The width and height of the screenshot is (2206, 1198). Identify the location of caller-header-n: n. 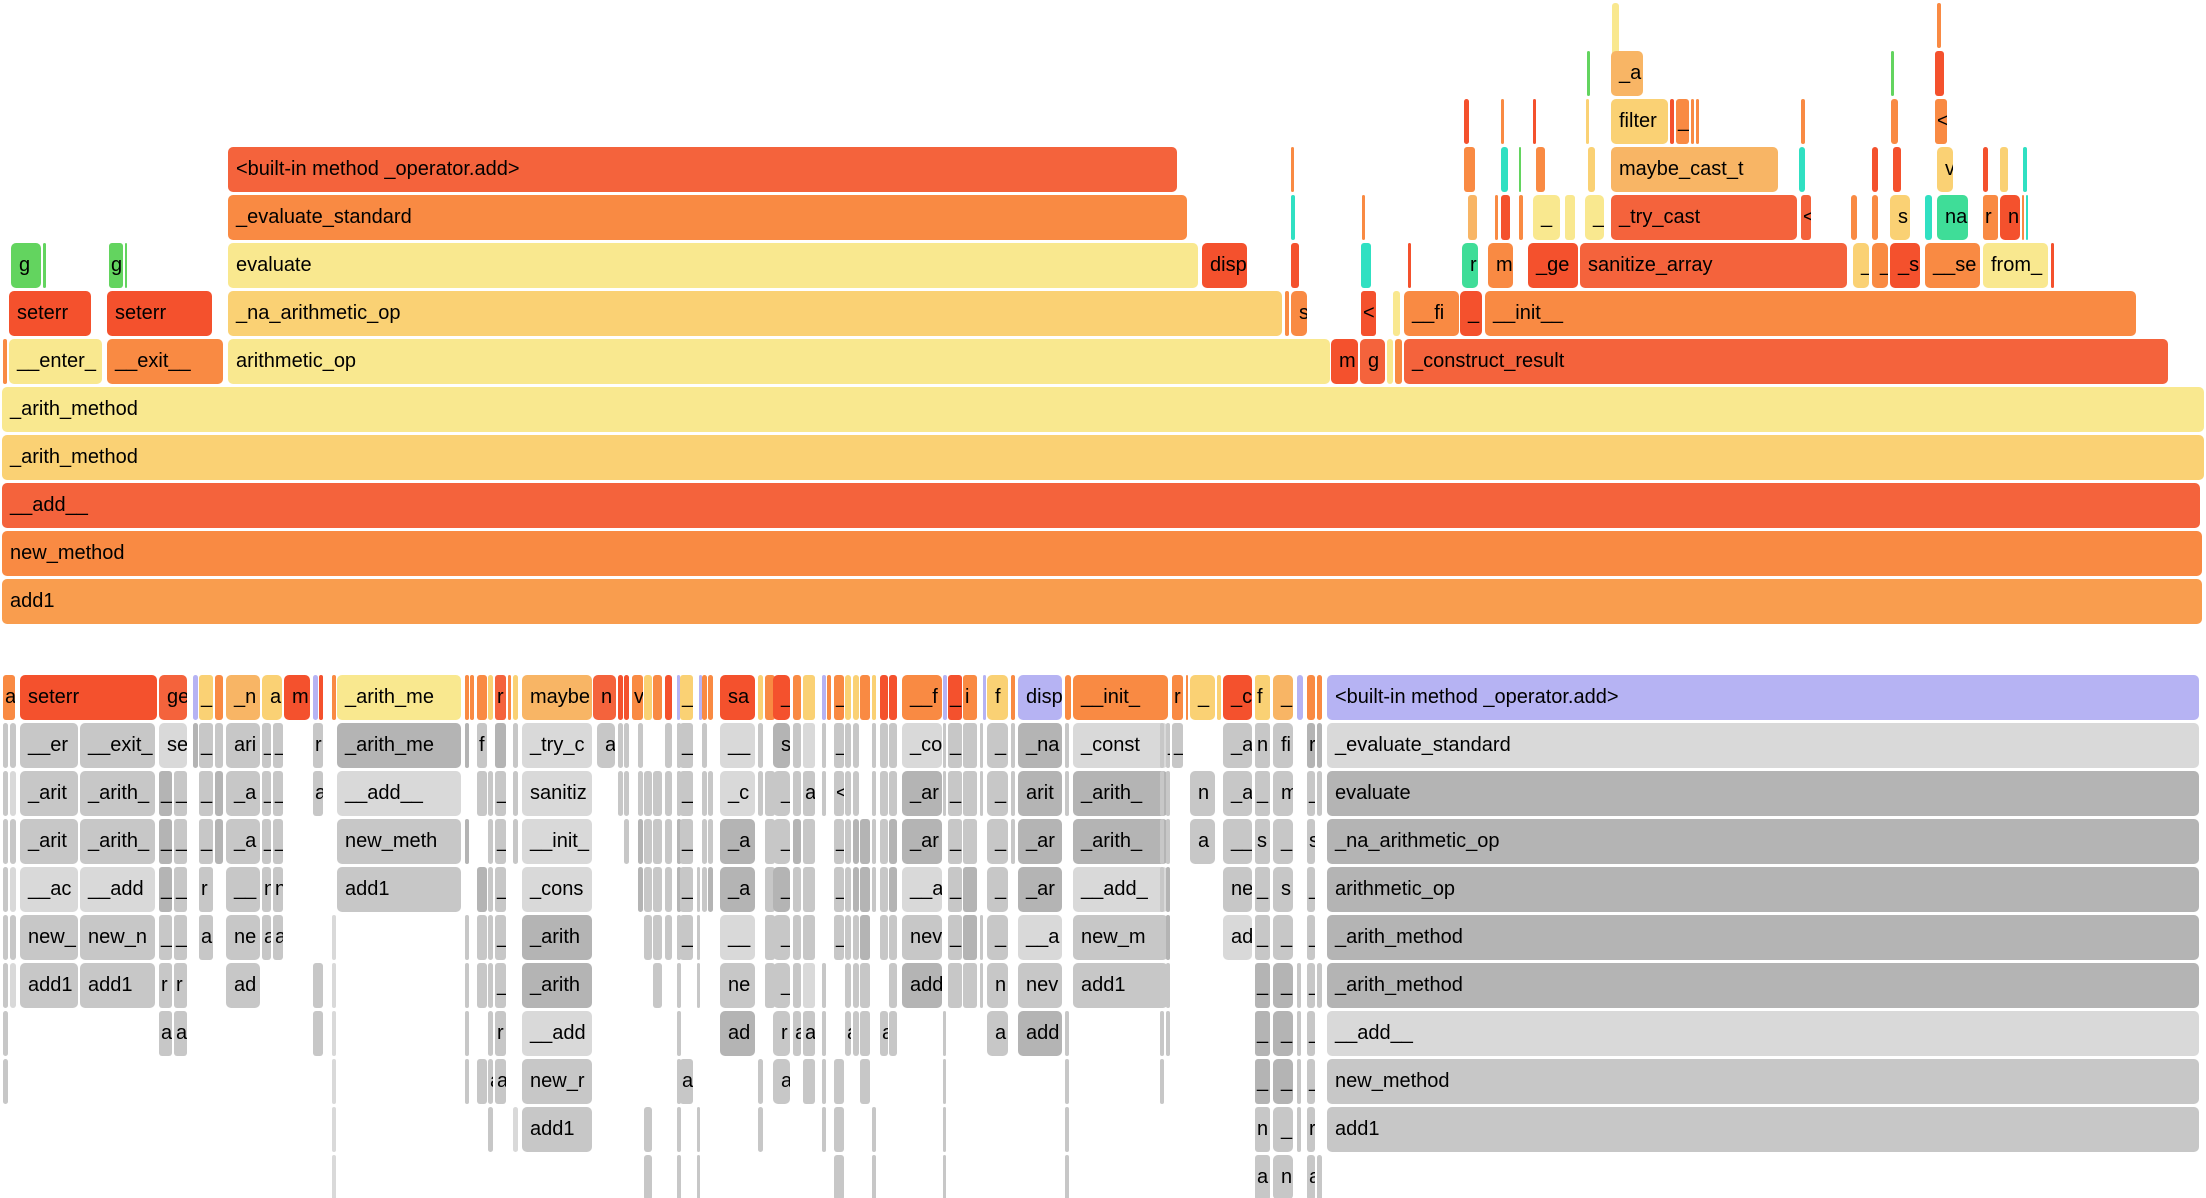
(604, 697).